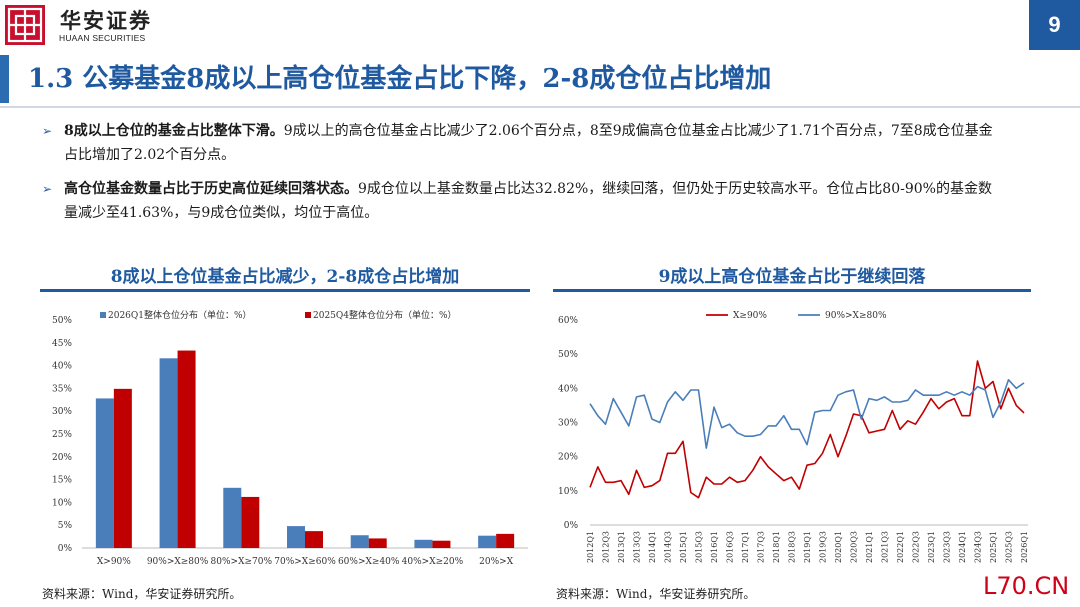 This screenshot has width=1080, height=607. Describe the element at coordinates (823, 547) in the screenshot. I see `x-tick-label: 2019Q3` at that location.